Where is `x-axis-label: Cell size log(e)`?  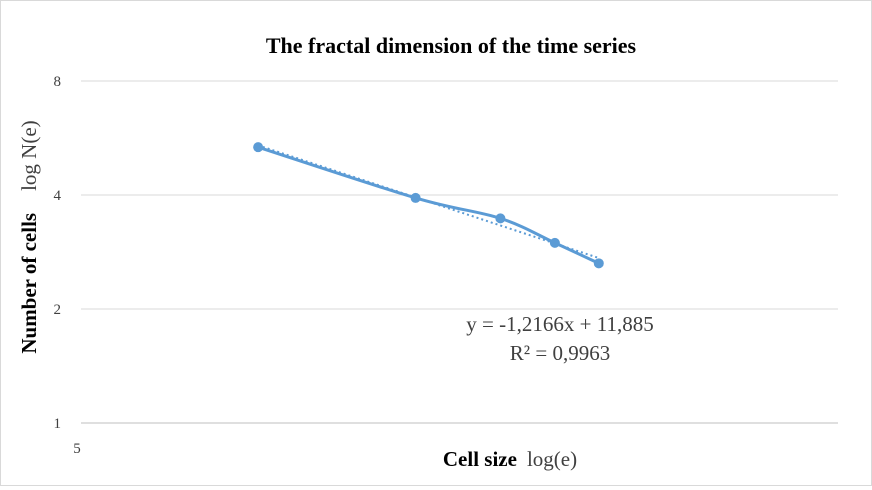 x-axis-label: Cell size log(e) is located at coordinates (510, 459).